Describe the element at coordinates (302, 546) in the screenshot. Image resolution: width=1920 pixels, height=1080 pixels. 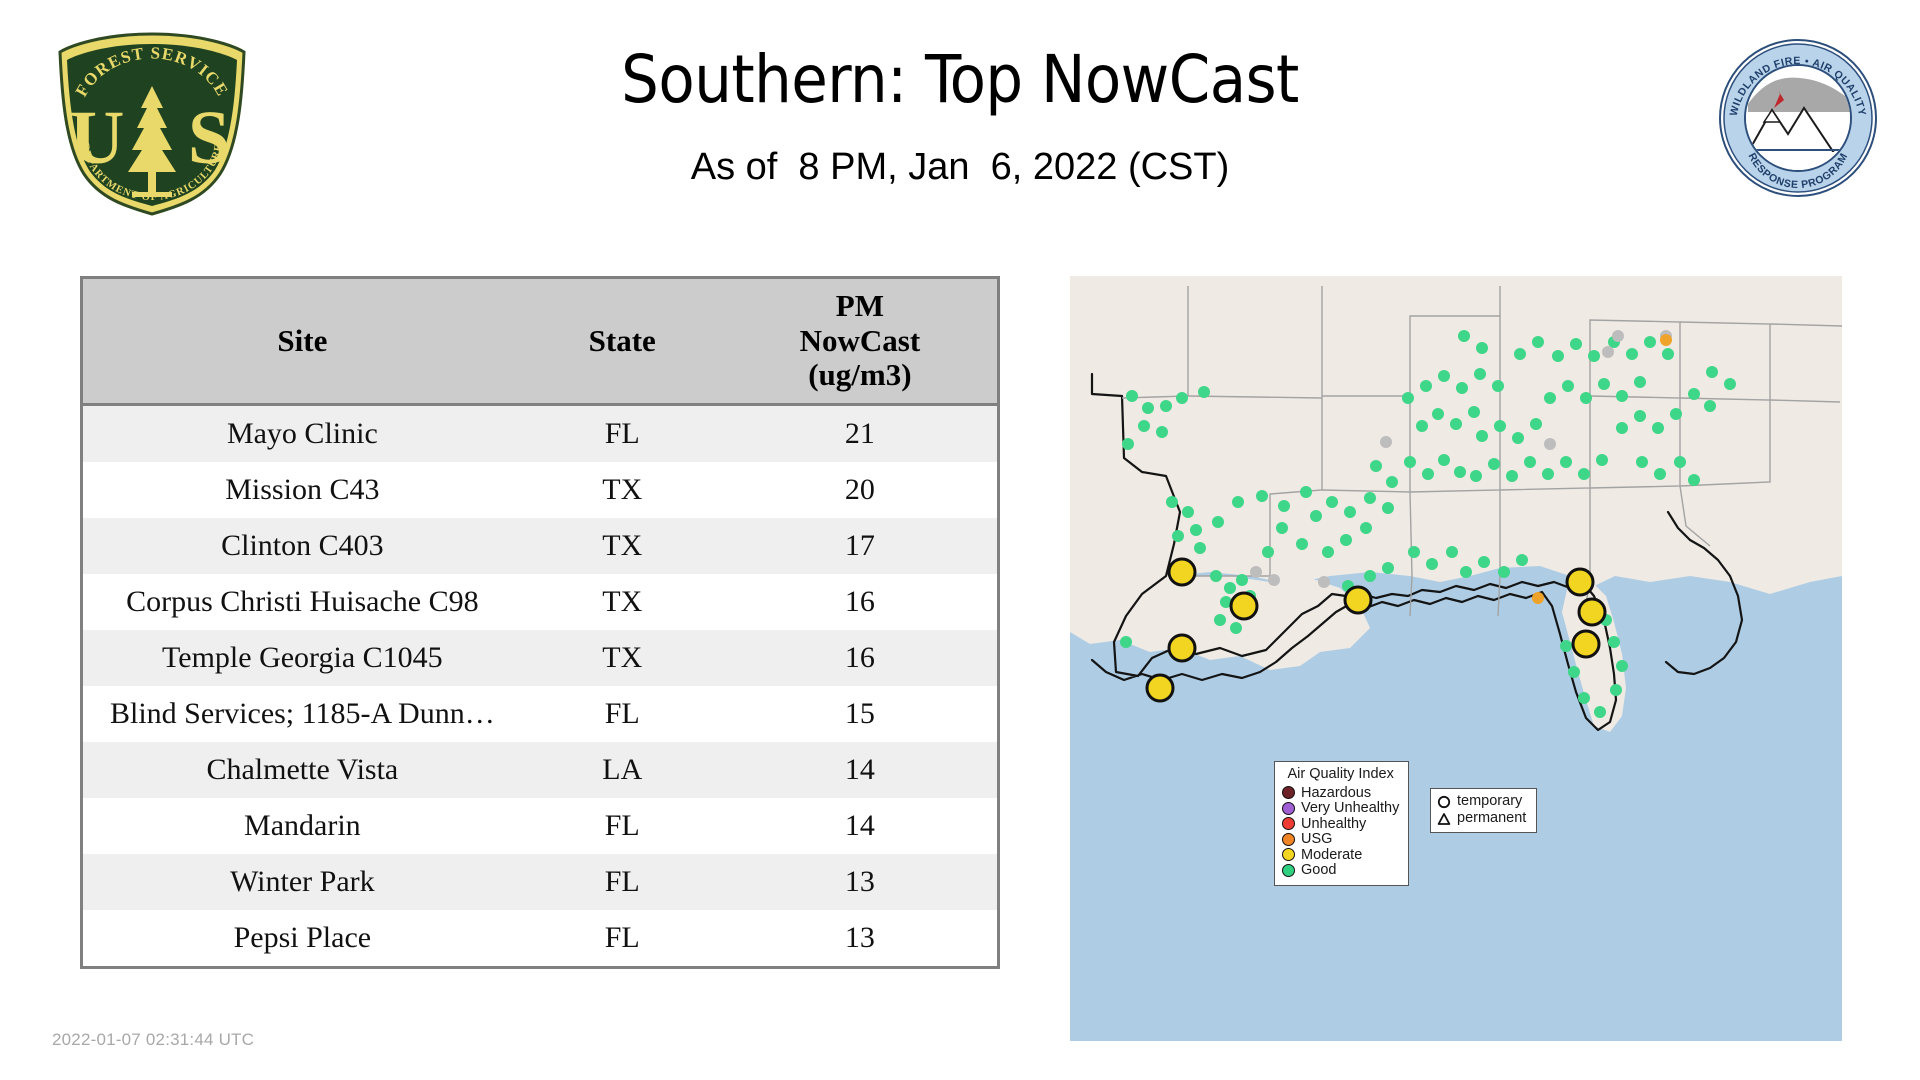
I see `cell-site: Clinton C403` at that location.